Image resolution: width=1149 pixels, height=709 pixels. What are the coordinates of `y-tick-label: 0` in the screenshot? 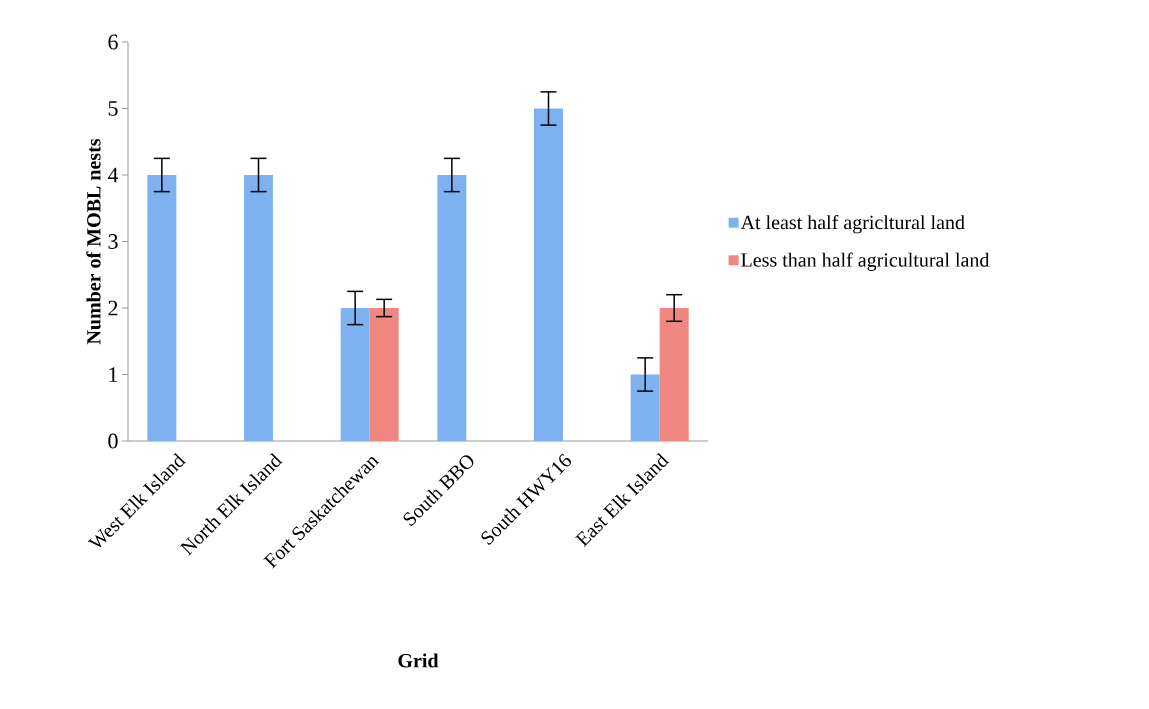 It's located at (113, 441).